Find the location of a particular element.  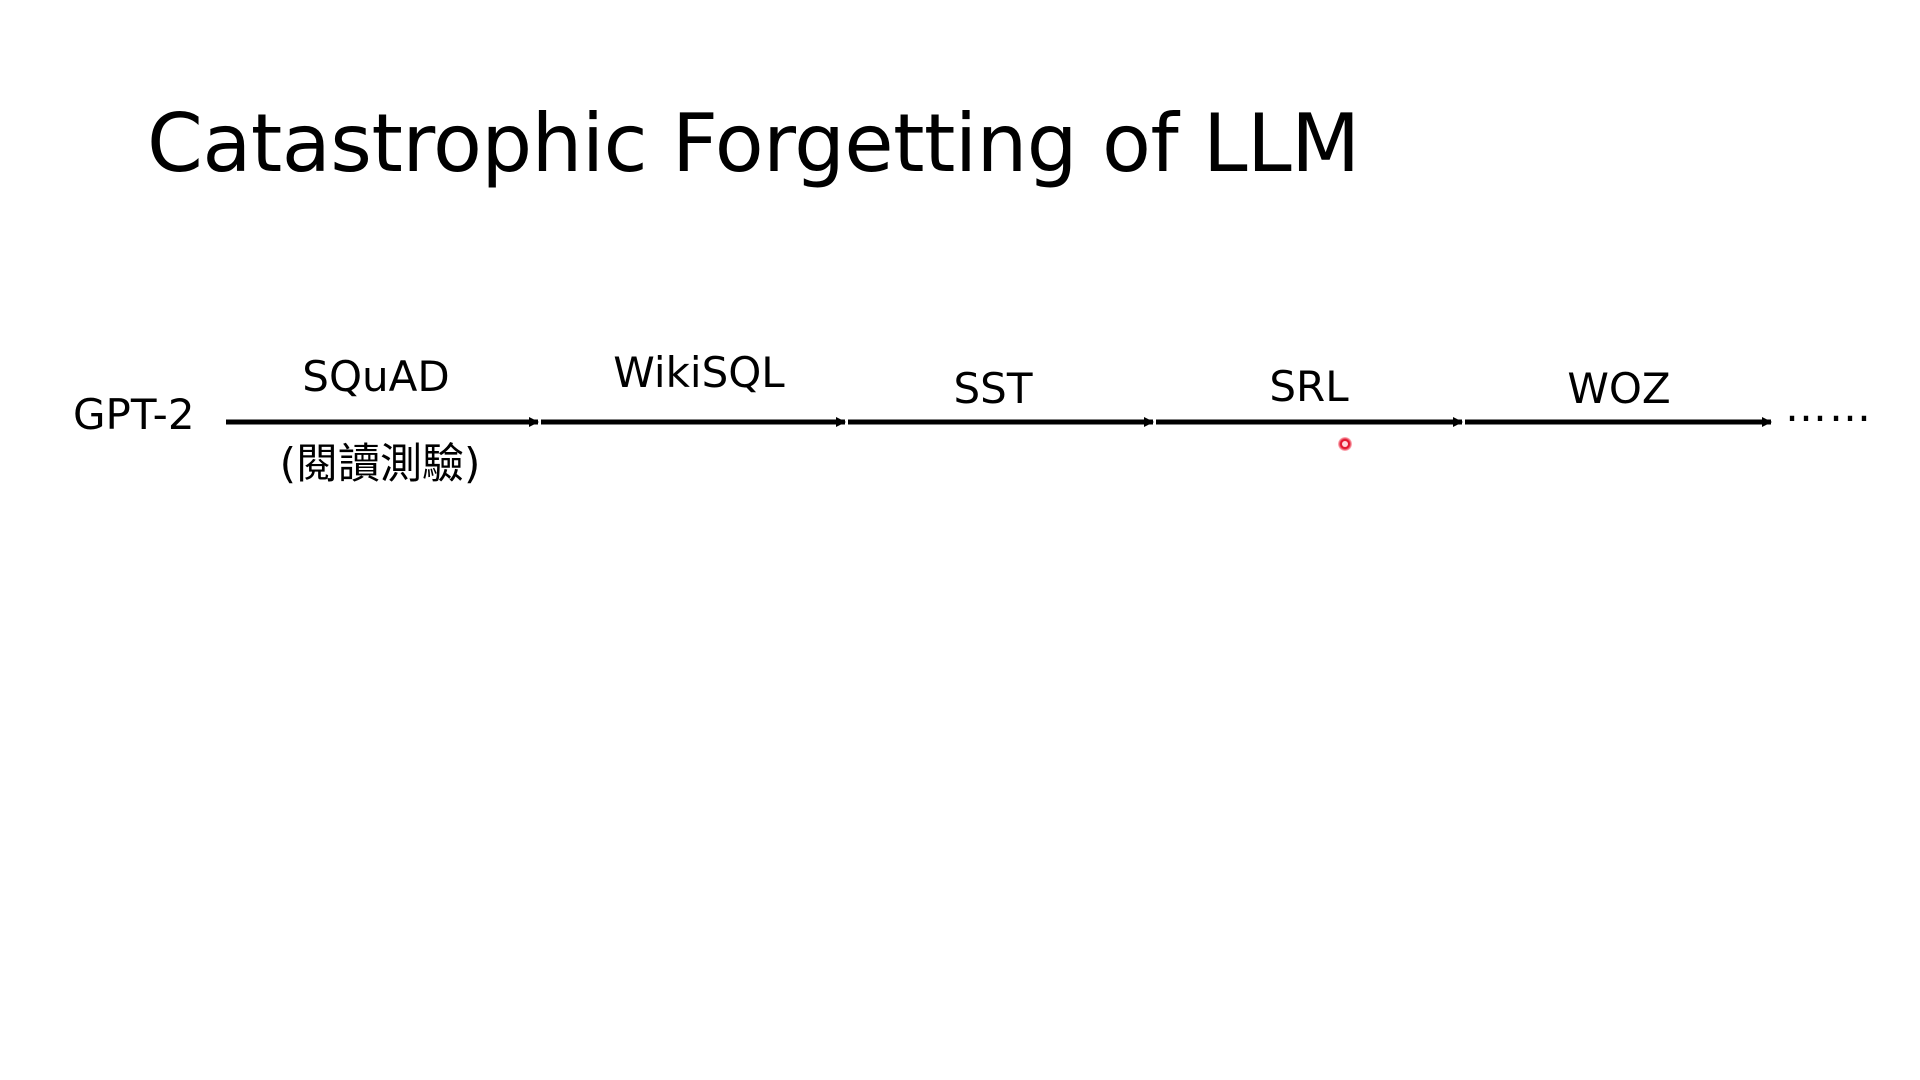

laser-pointer-dot is located at coordinates (1345, 444).